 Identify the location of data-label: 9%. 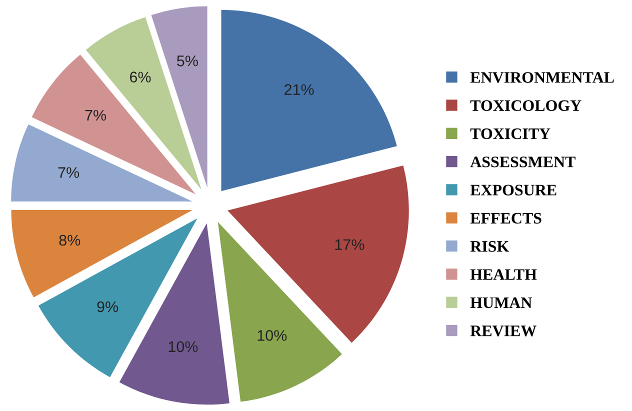
(107, 306).